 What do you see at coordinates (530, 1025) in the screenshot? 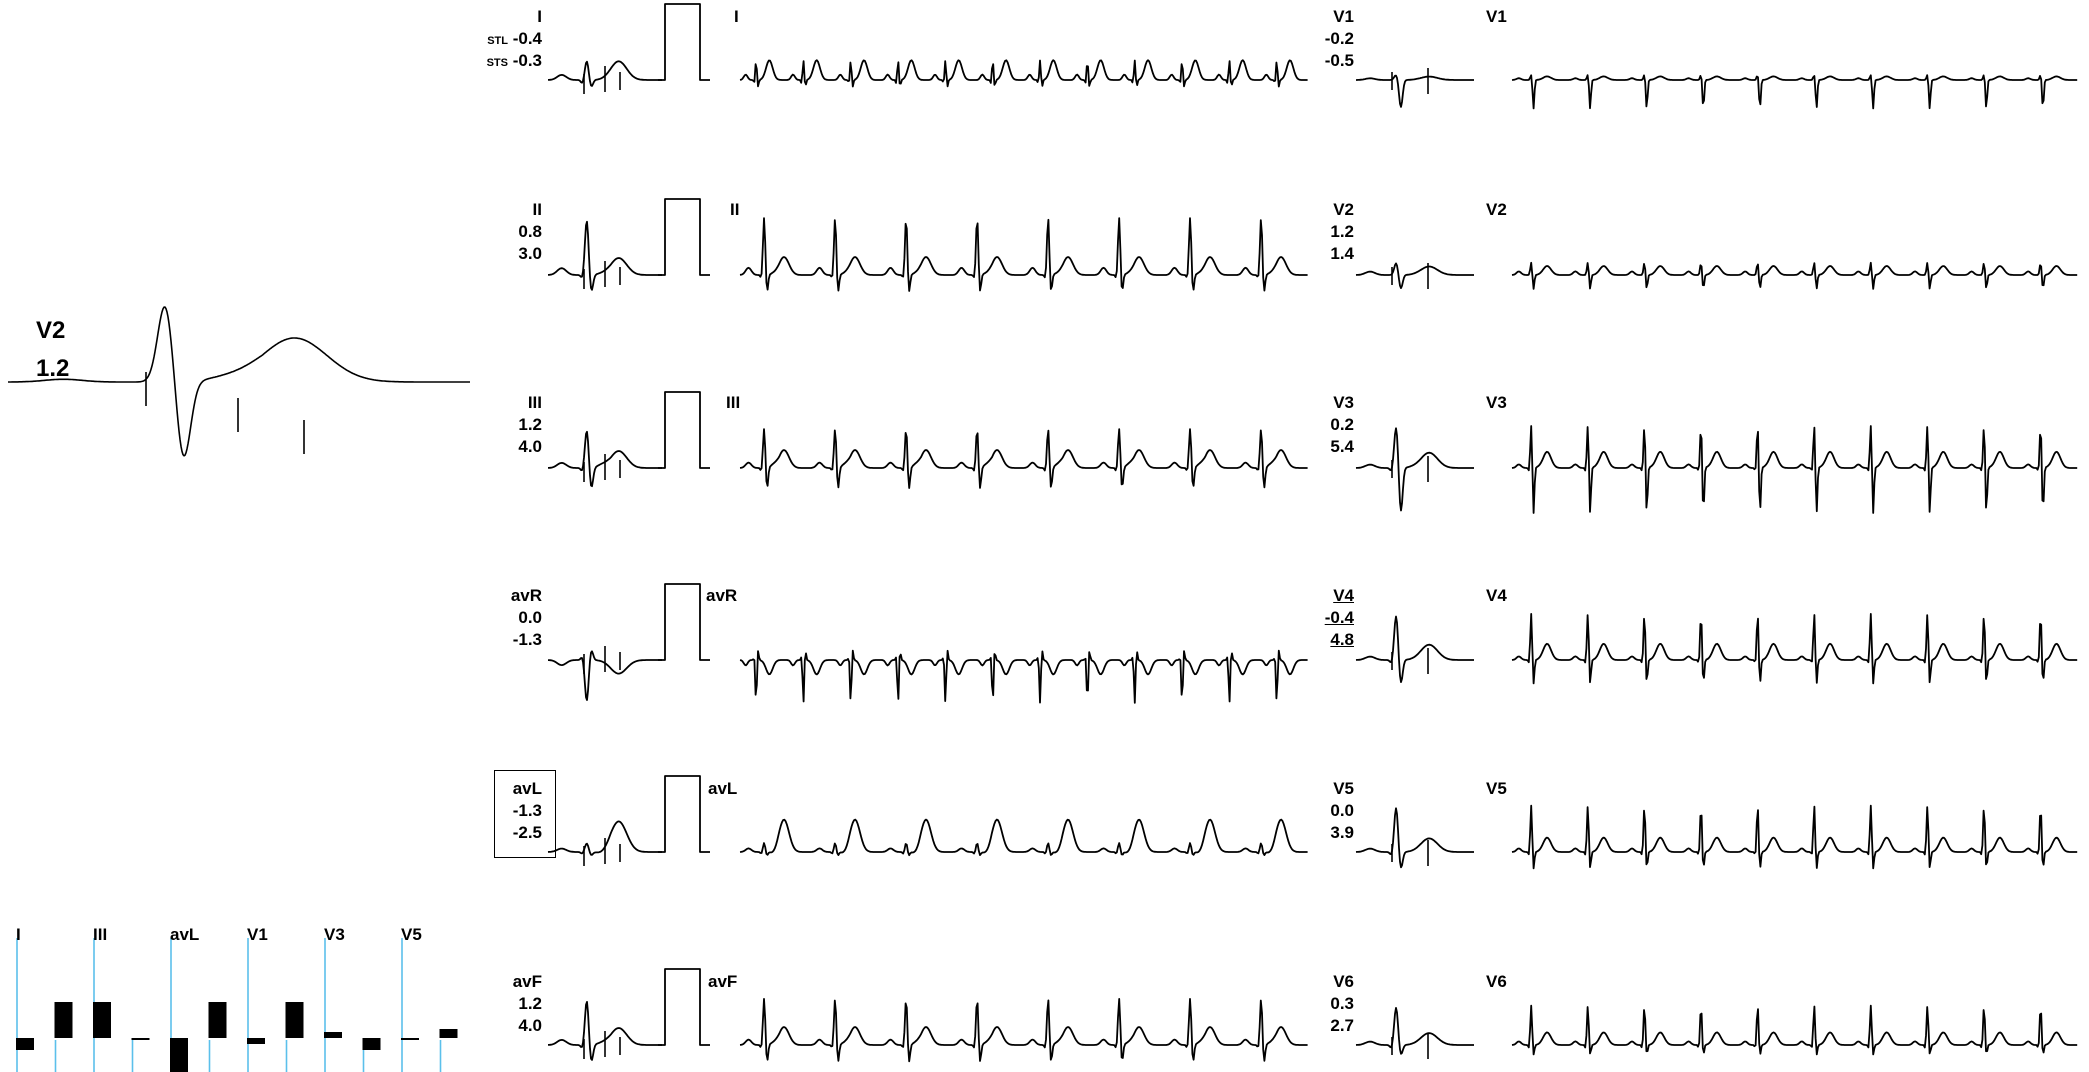
I see `lead-avF-value-2: 4.0` at bounding box center [530, 1025].